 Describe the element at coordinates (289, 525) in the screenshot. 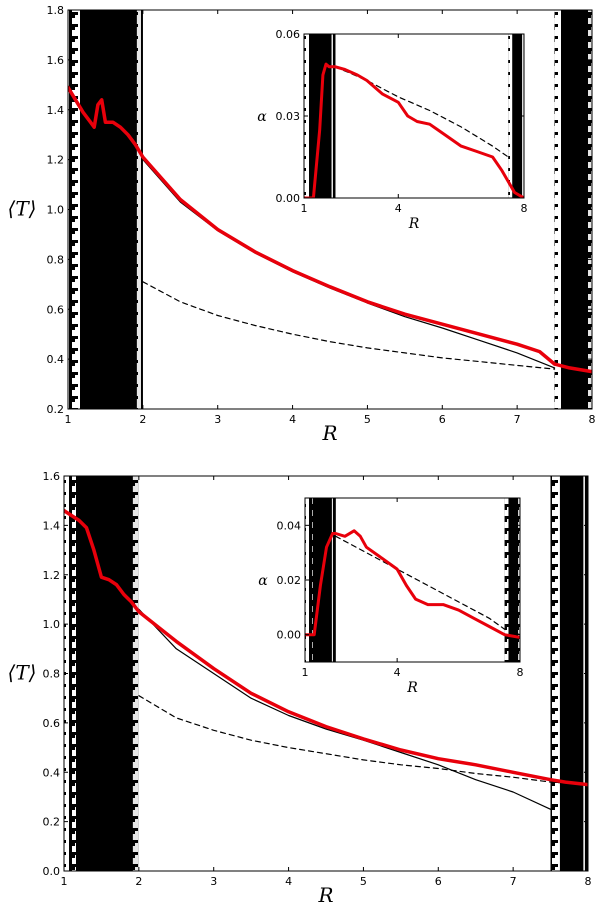

I see `y-tick-label: 0.04` at that location.